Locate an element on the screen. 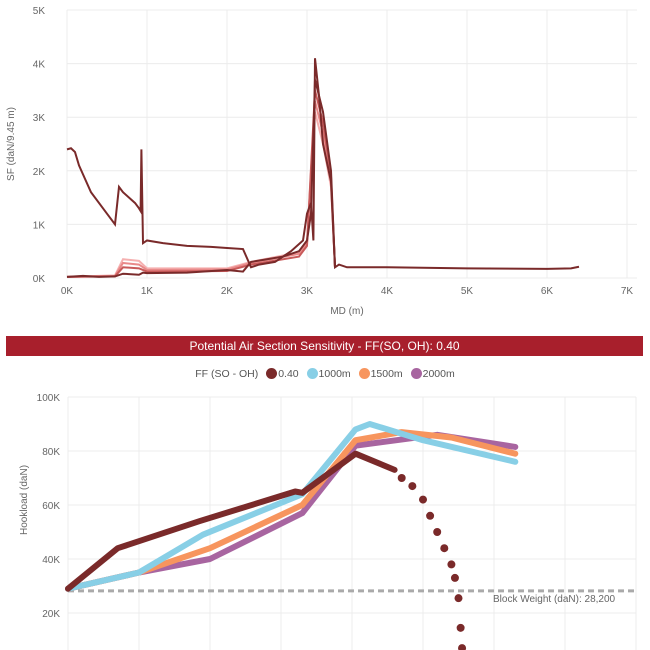 The image size is (650, 650). x-tick-label: 6K is located at coordinates (547, 291).